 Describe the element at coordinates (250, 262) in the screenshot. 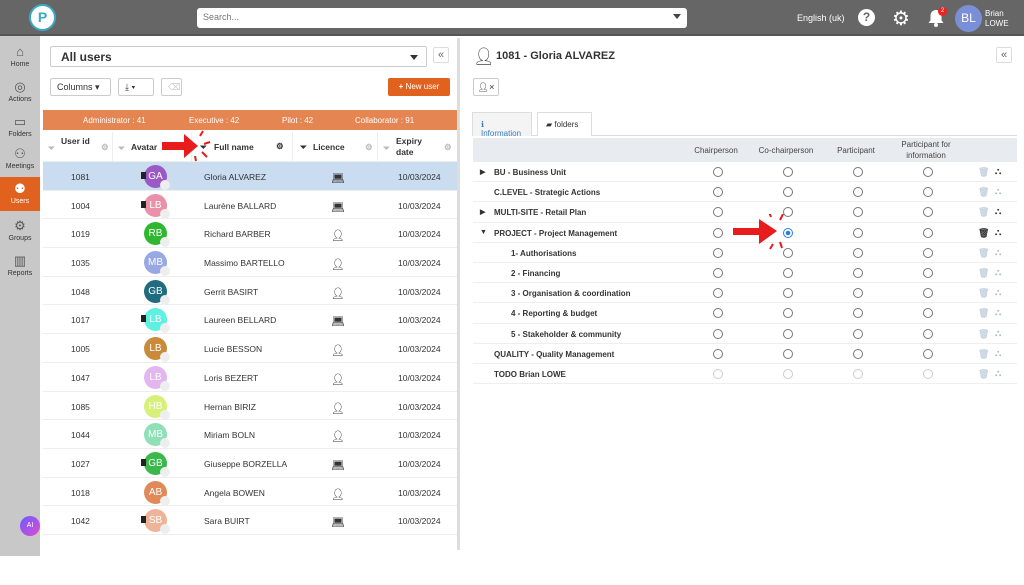

I see `table-row: 1035 MB Massimo BARTELLO 👤︎ 10/03/2024` at that location.